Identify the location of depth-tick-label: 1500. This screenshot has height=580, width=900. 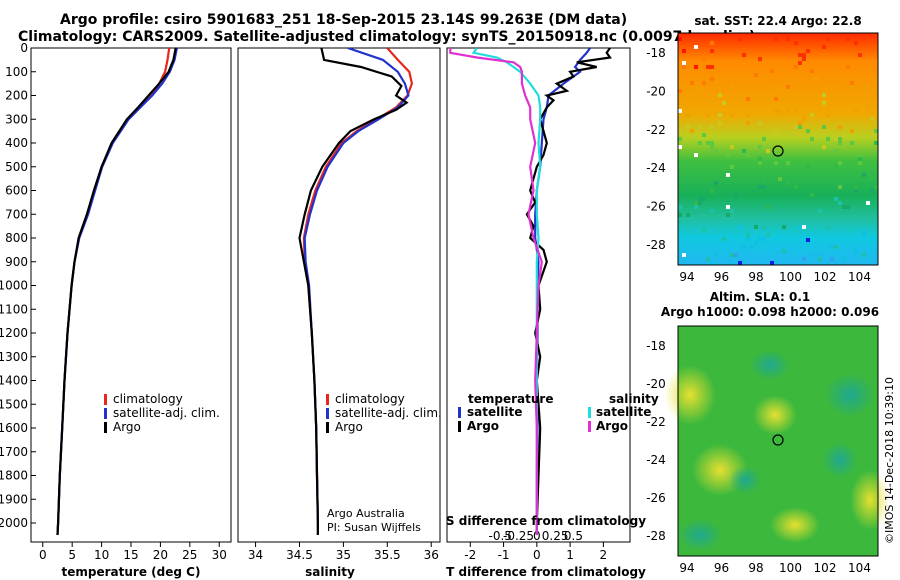
(14, 404).